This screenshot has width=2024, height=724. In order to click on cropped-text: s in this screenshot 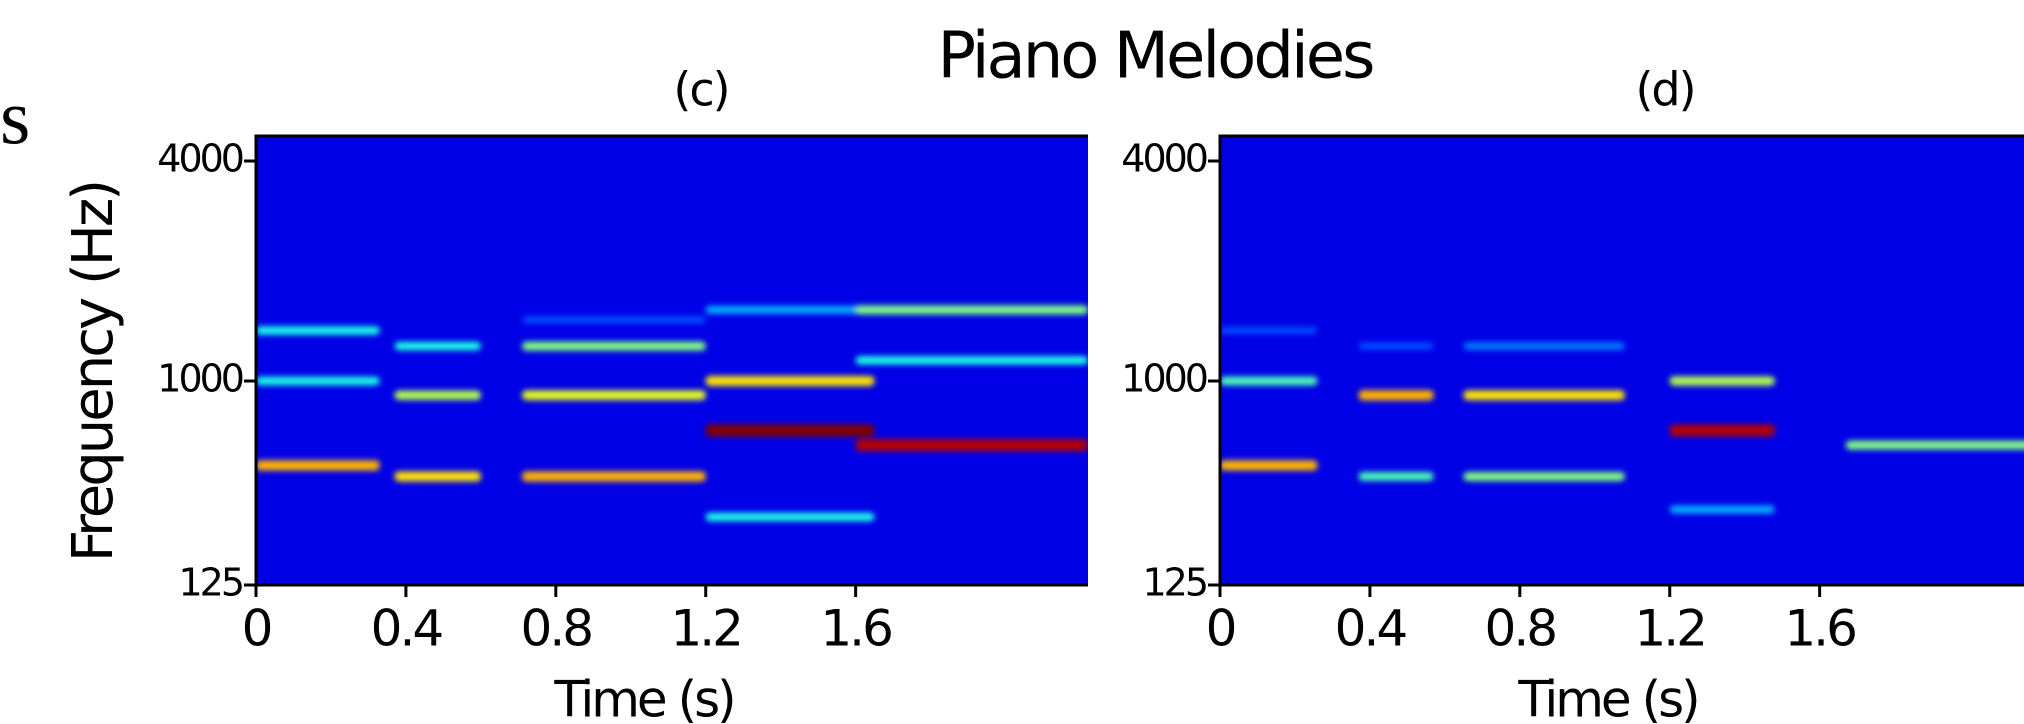, I will do `click(15, 116)`.